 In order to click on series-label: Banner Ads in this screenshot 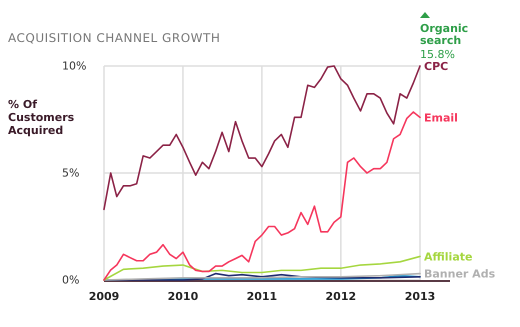, I will do `click(460, 274)`.